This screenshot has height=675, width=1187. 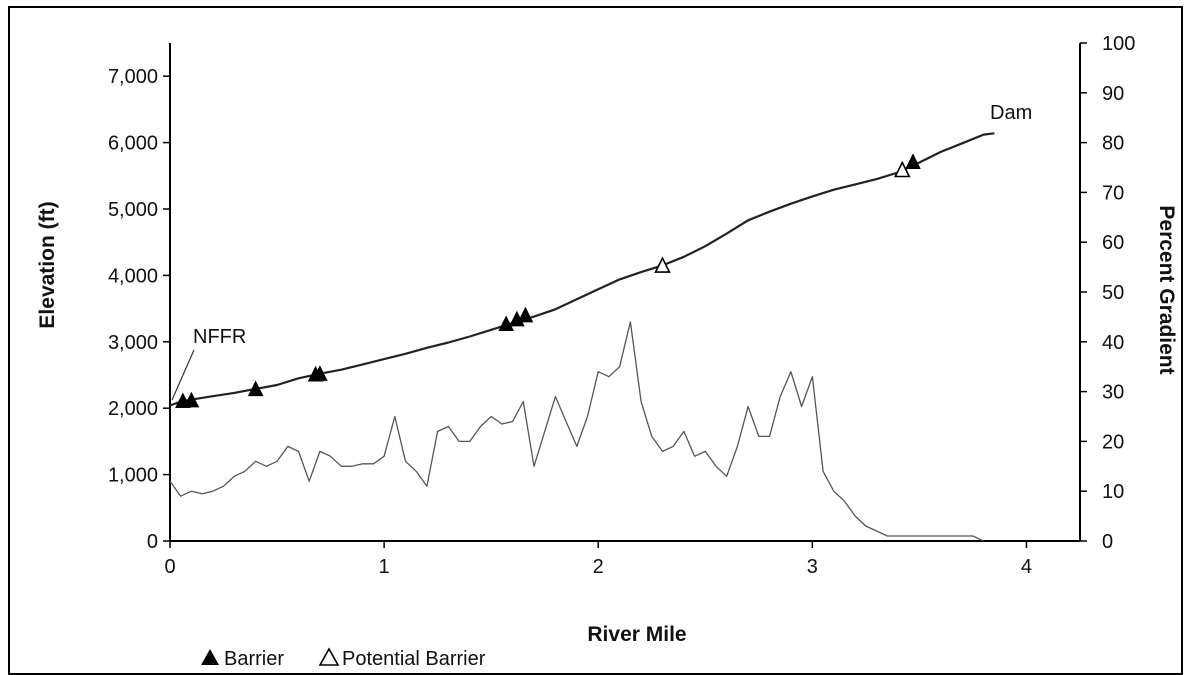 What do you see at coordinates (1113, 243) in the screenshot?
I see `y2-tick-label: 60` at bounding box center [1113, 243].